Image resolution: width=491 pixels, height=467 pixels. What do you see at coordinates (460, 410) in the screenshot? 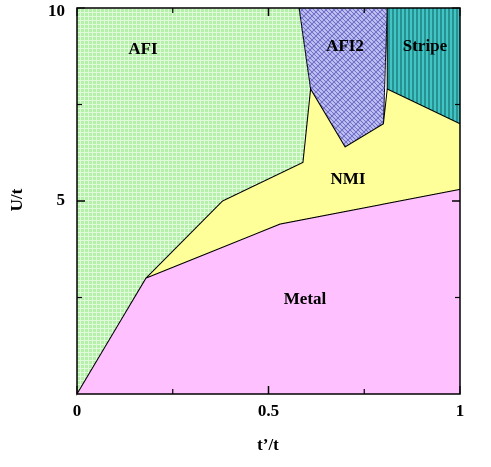
I see `x-tick-label: 1` at bounding box center [460, 410].